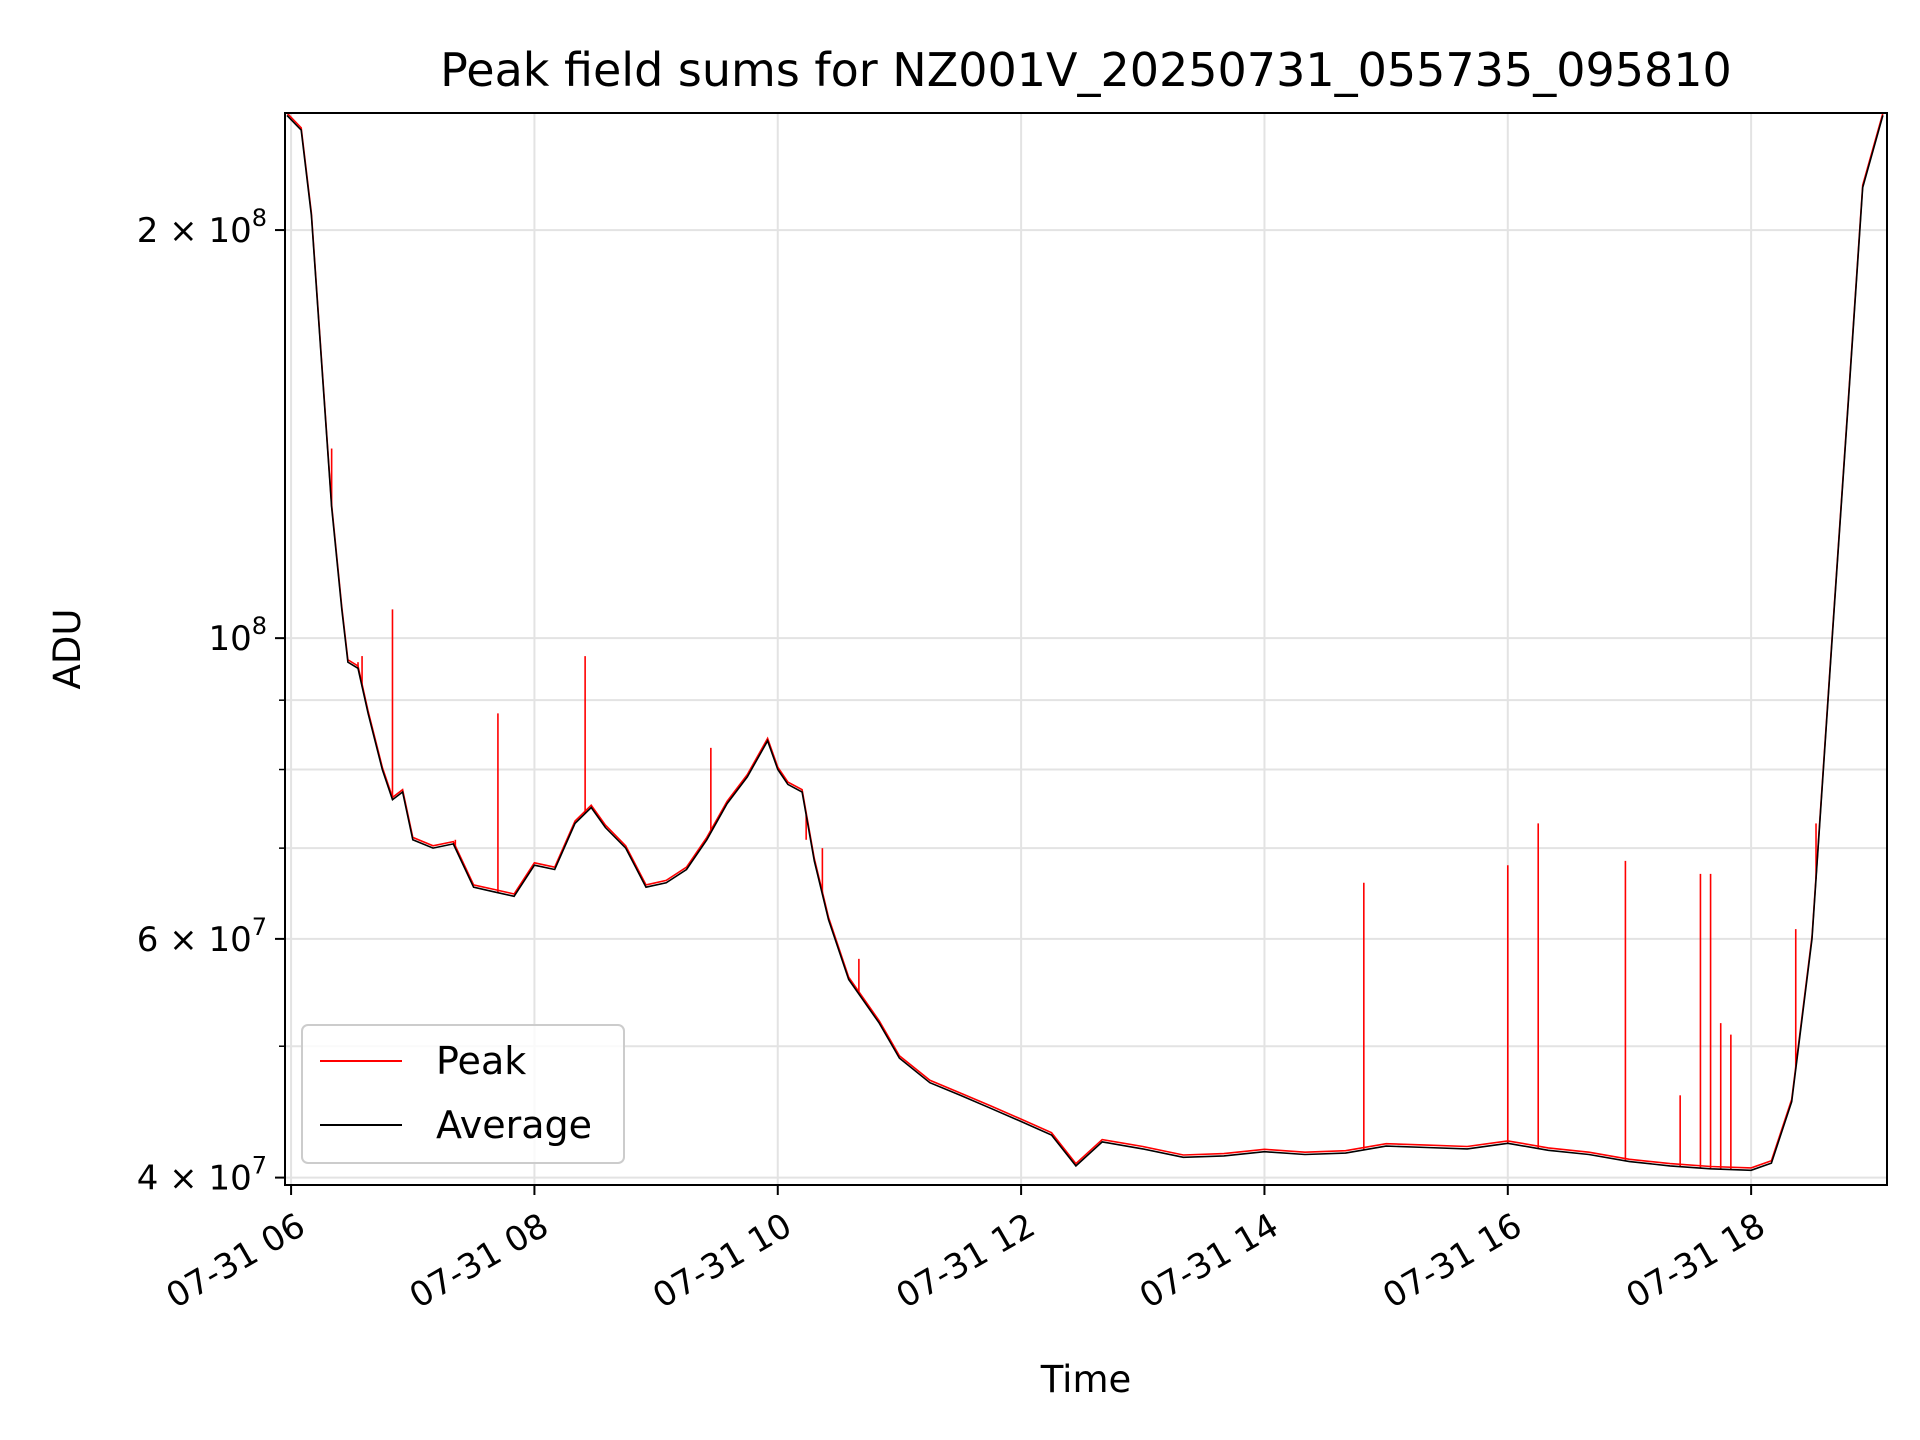 The width and height of the screenshot is (1920, 1440). I want to click on y-tick-label: 2 × 108, so click(202, 227).